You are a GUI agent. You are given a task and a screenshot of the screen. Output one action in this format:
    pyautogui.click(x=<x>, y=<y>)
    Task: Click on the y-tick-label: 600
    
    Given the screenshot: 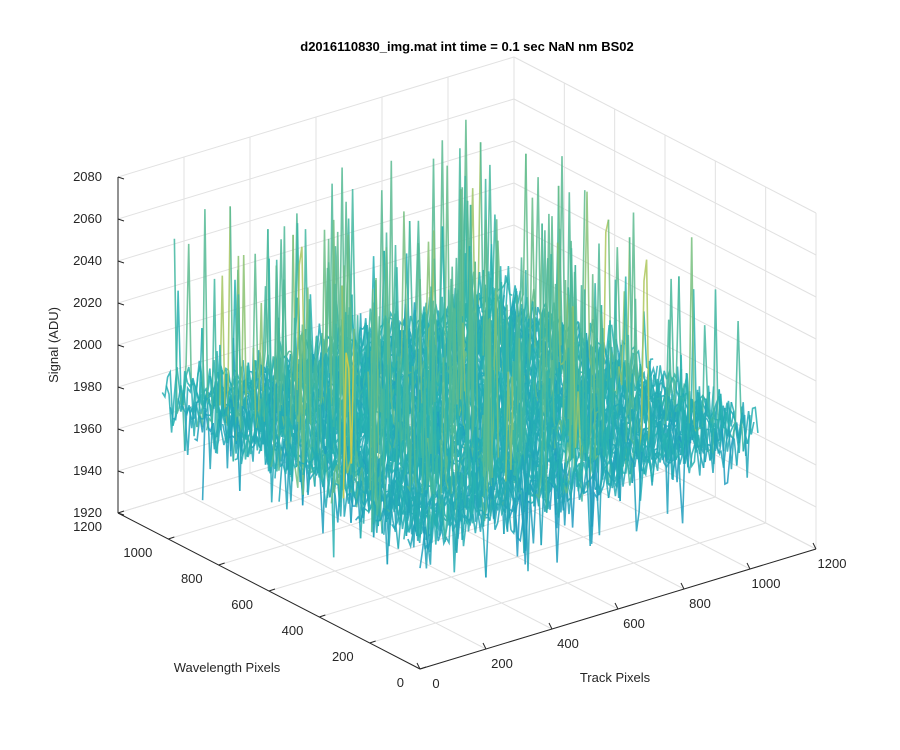 What is the action you would take?
    pyautogui.click(x=242, y=604)
    